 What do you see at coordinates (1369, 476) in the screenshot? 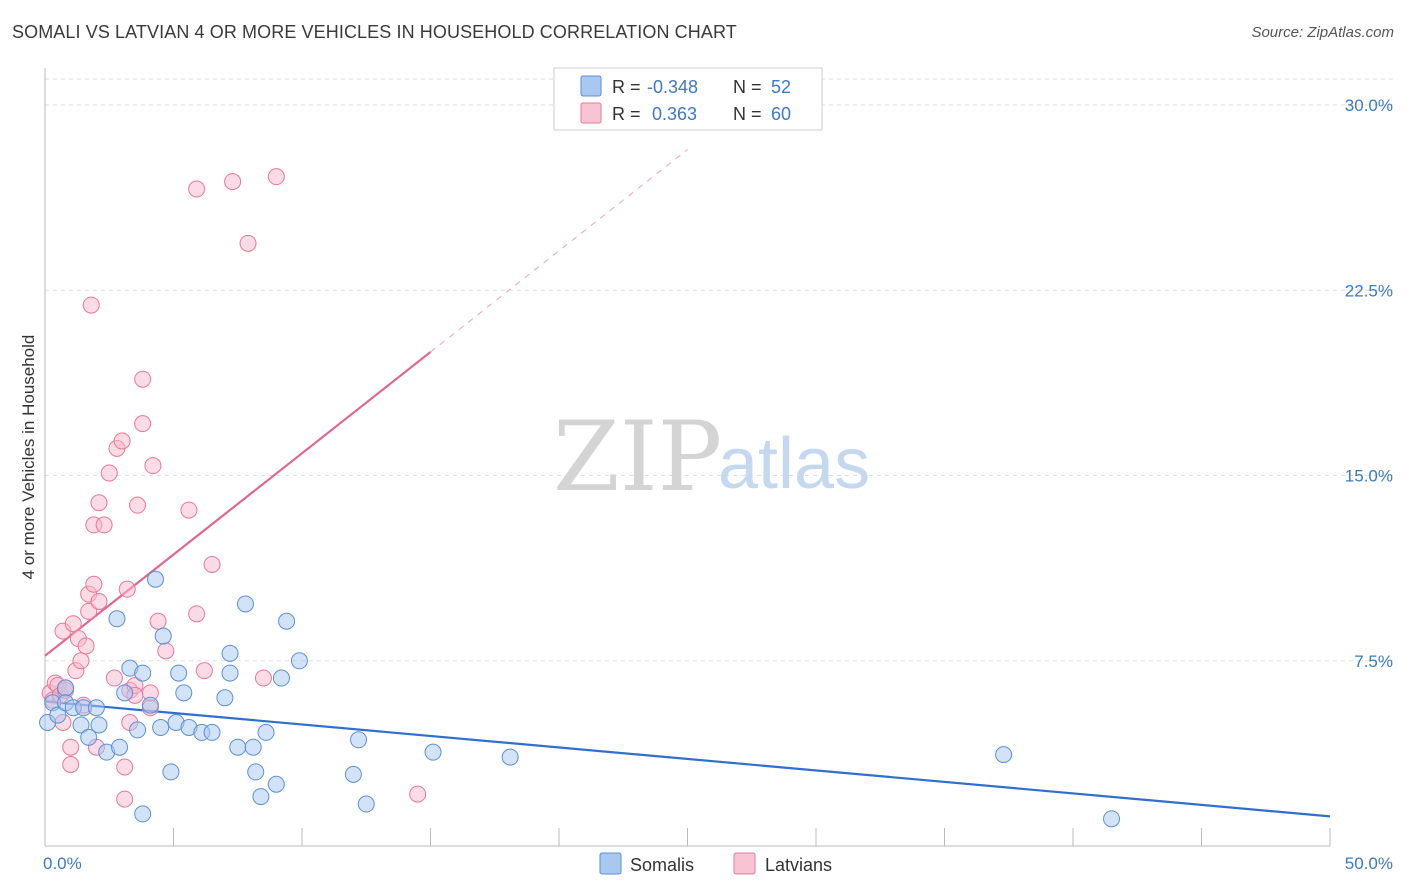
I see `y-tick-label: 15.0%` at bounding box center [1369, 476].